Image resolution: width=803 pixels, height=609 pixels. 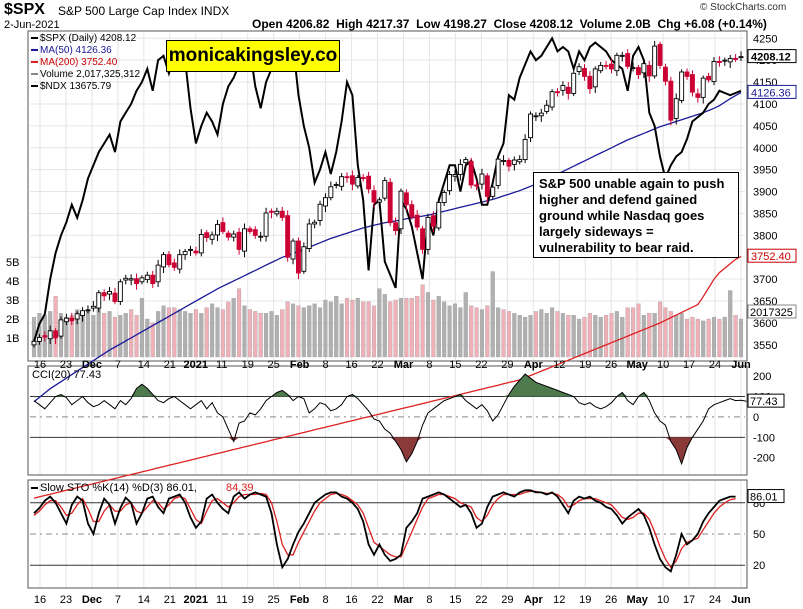 I want to click on legend-label: $NDX 13675.79, so click(x=76, y=86).